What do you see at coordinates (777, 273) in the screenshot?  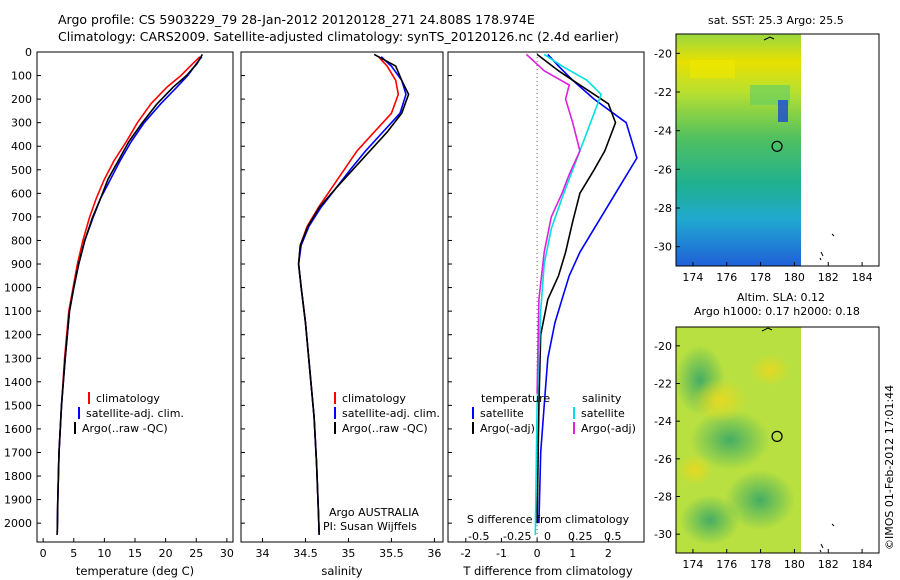 I see `sst-map-x-tick-labels: 174 176 178 180 182 184` at bounding box center [777, 273].